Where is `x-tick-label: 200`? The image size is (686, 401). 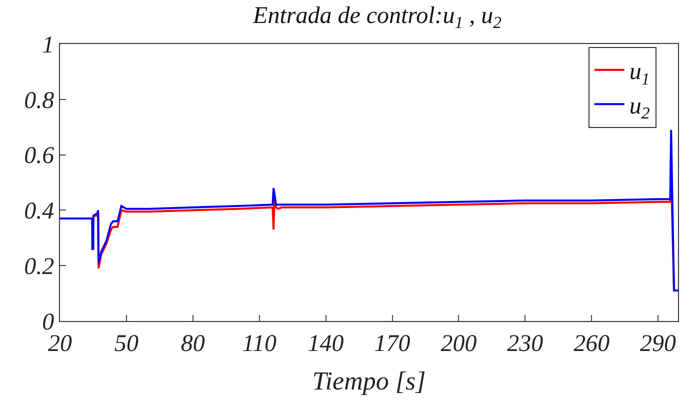 x-tick-label: 200 is located at coordinates (458, 343).